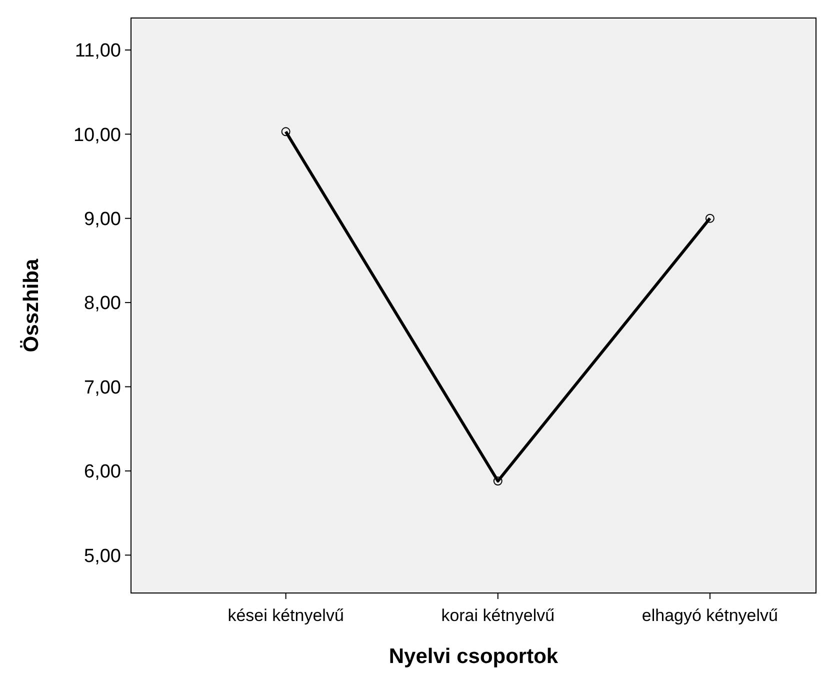 The height and width of the screenshot is (675, 835). What do you see at coordinates (97, 135) in the screenshot?
I see `y-tick-label: 10,00` at bounding box center [97, 135].